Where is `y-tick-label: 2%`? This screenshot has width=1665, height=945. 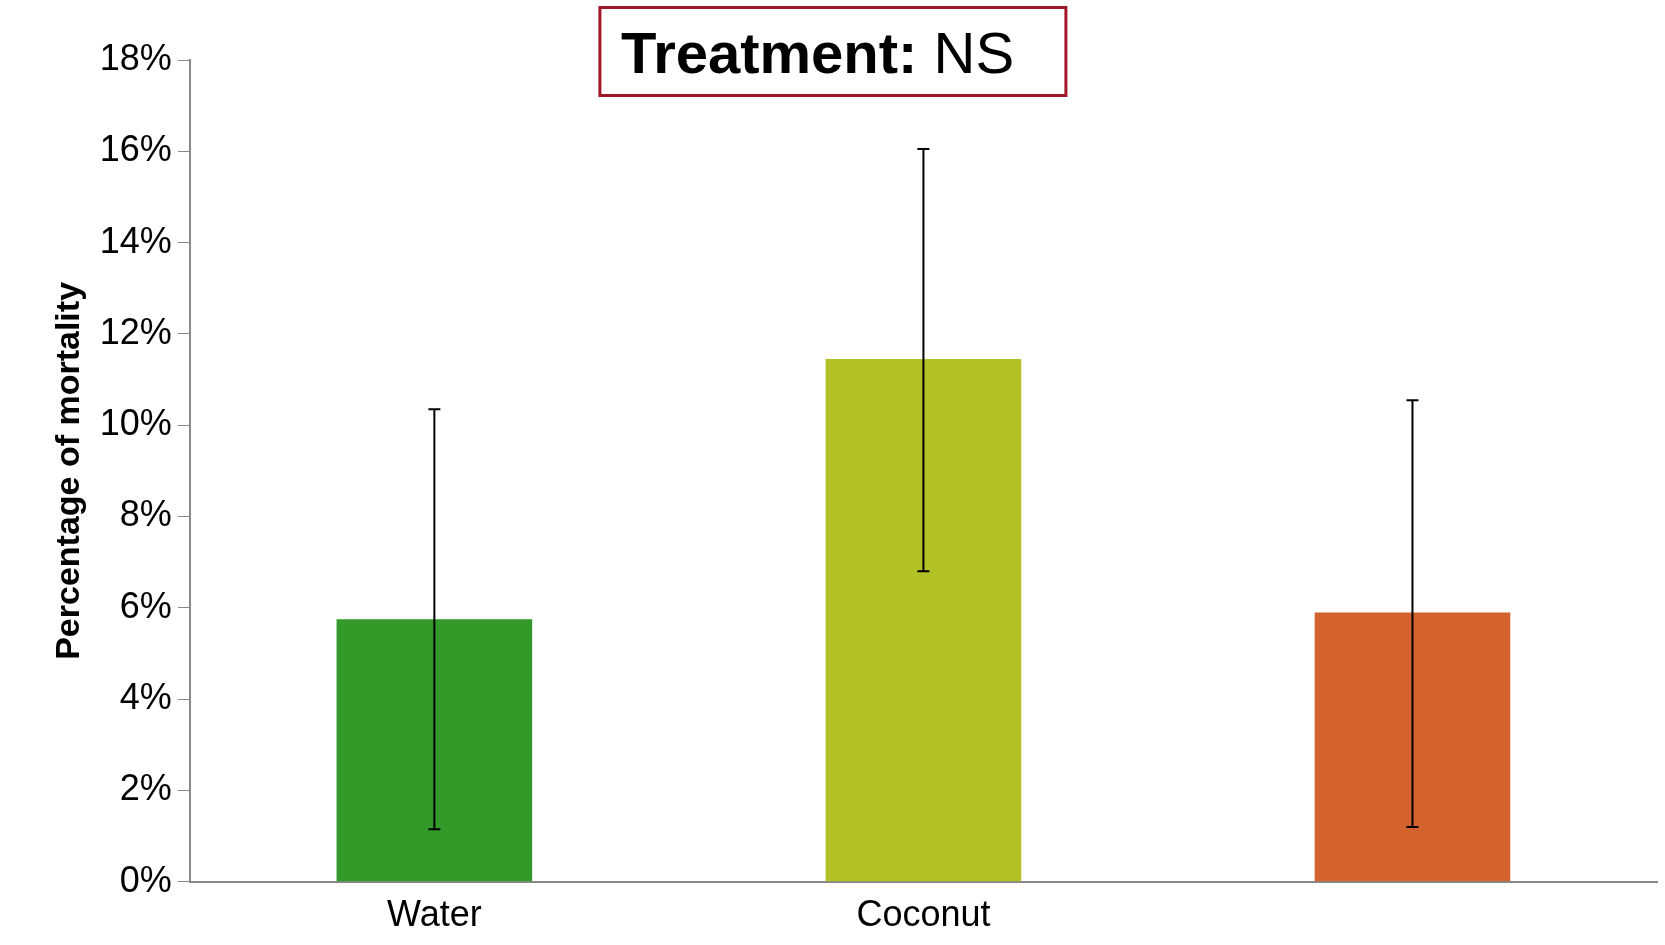 y-tick-label: 2% is located at coordinates (145, 788).